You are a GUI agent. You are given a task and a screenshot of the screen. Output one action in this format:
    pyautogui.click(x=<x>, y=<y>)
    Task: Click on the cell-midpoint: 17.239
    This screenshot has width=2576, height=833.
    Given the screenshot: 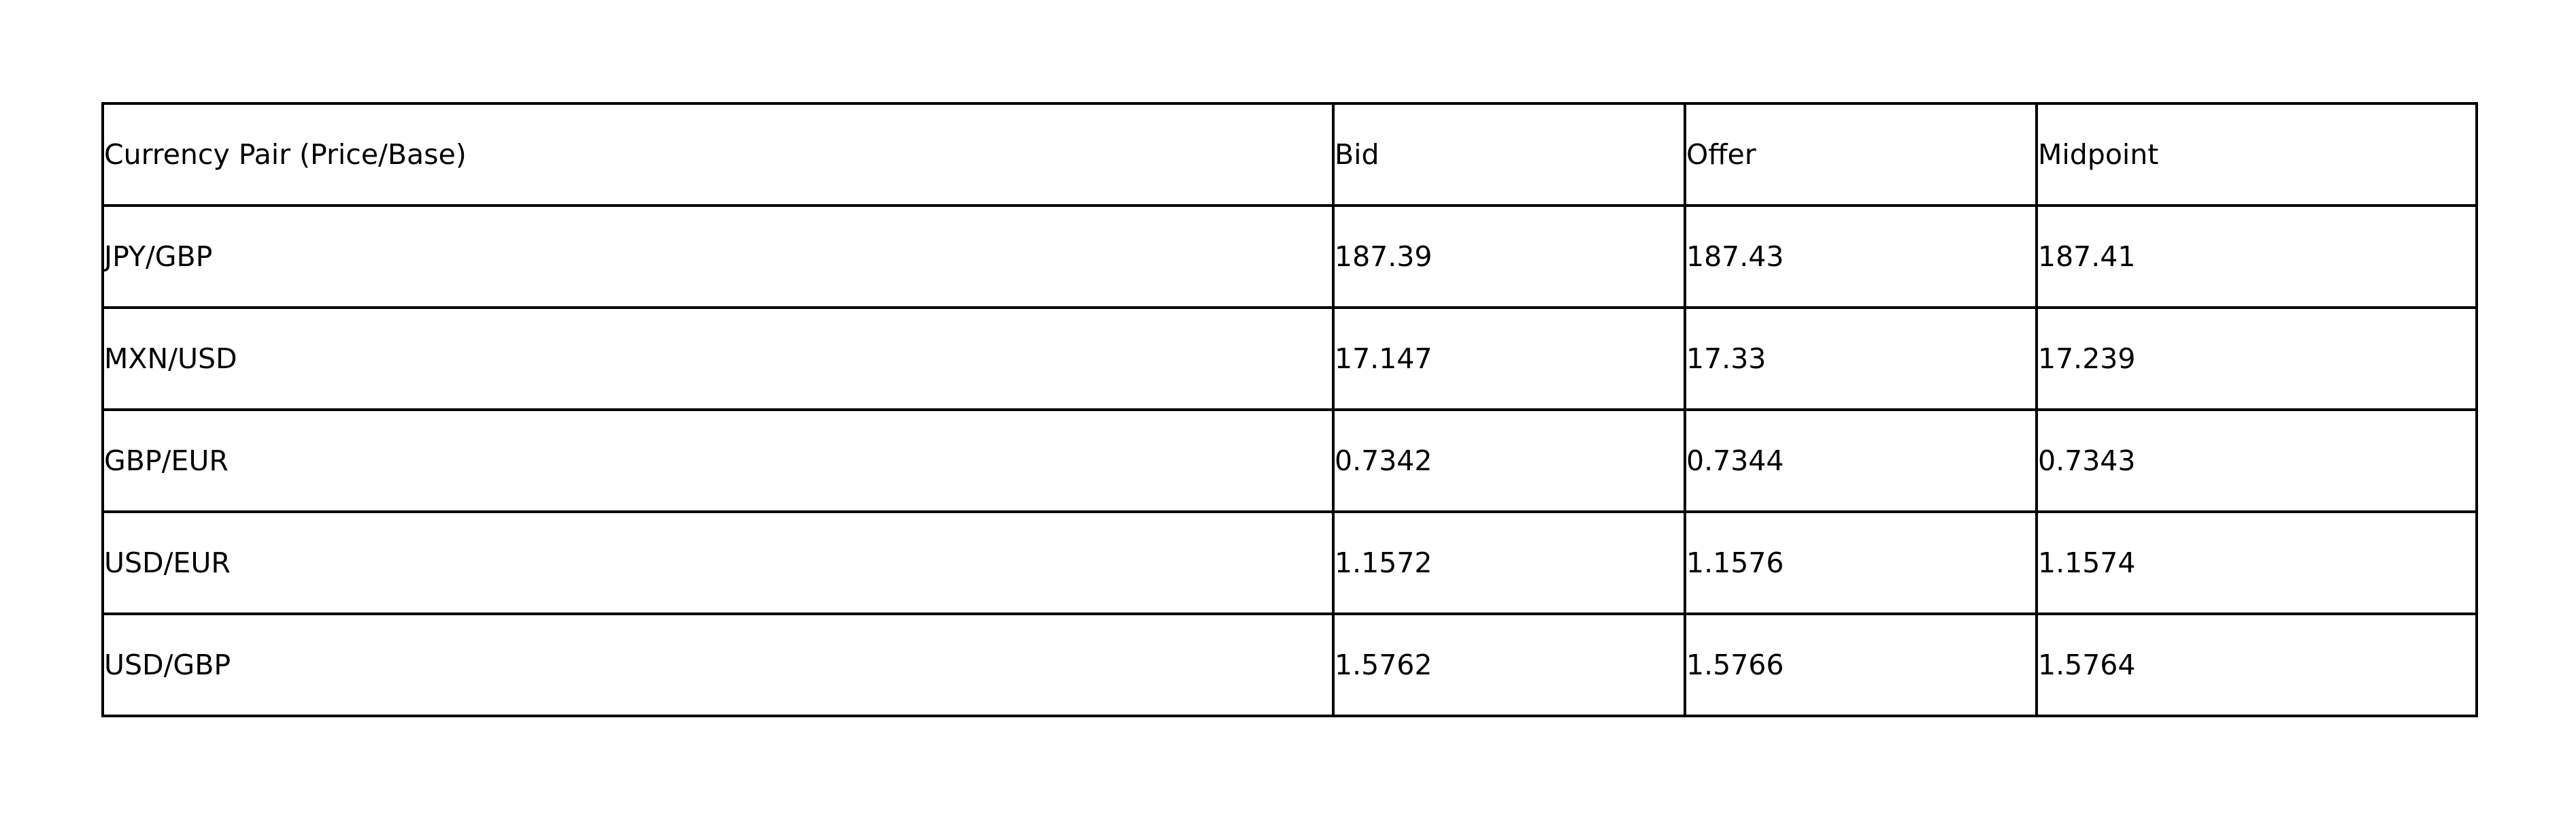 What is the action you would take?
    pyautogui.click(x=2256, y=359)
    